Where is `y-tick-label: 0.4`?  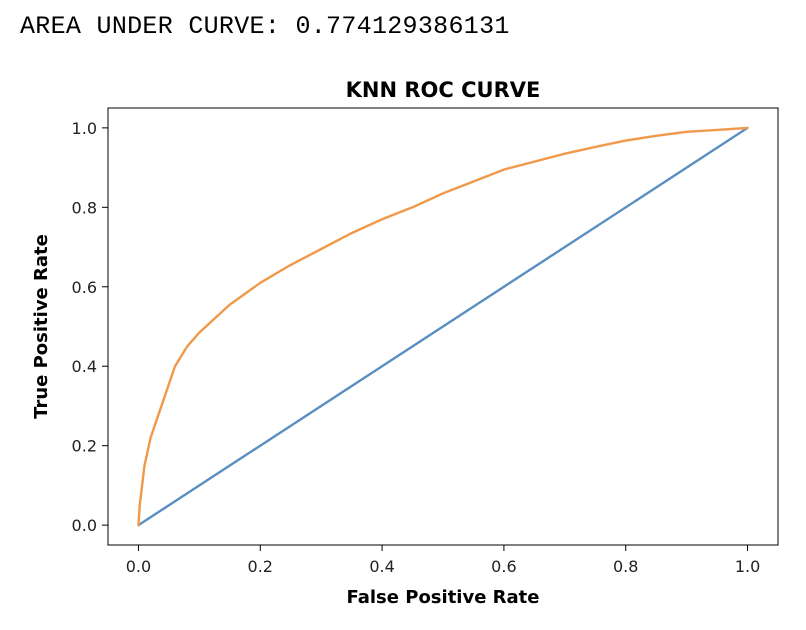 y-tick-label: 0.4 is located at coordinates (84, 366).